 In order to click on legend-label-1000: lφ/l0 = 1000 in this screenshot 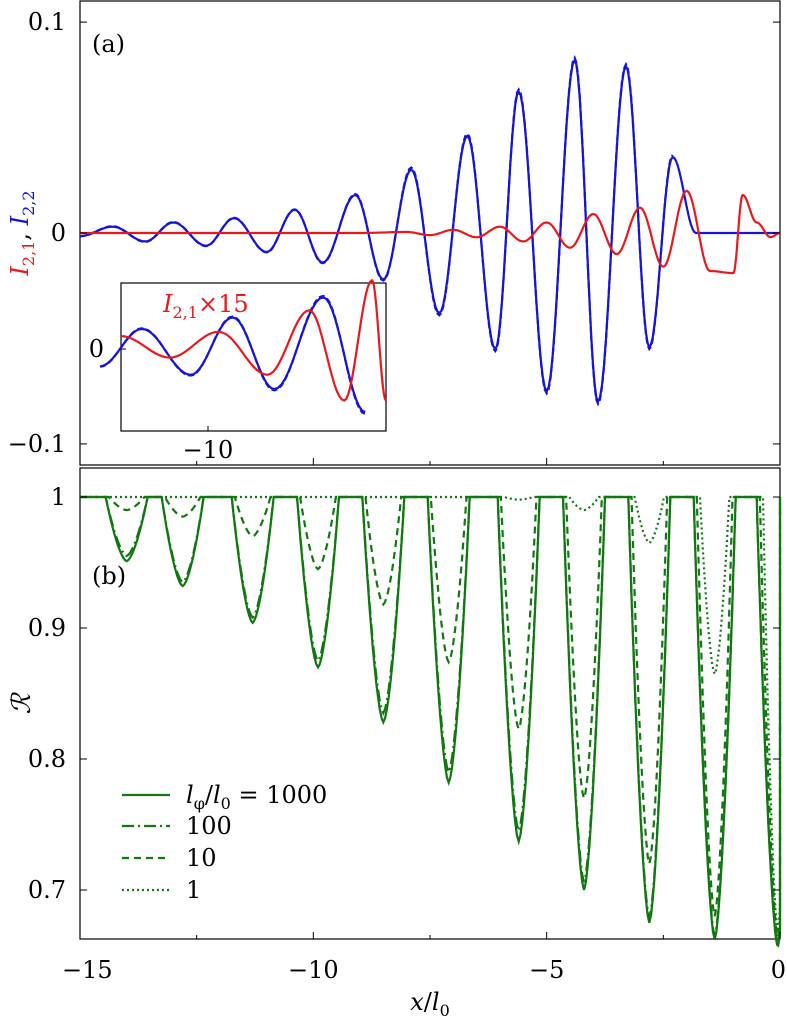, I will do `click(256, 797)`.